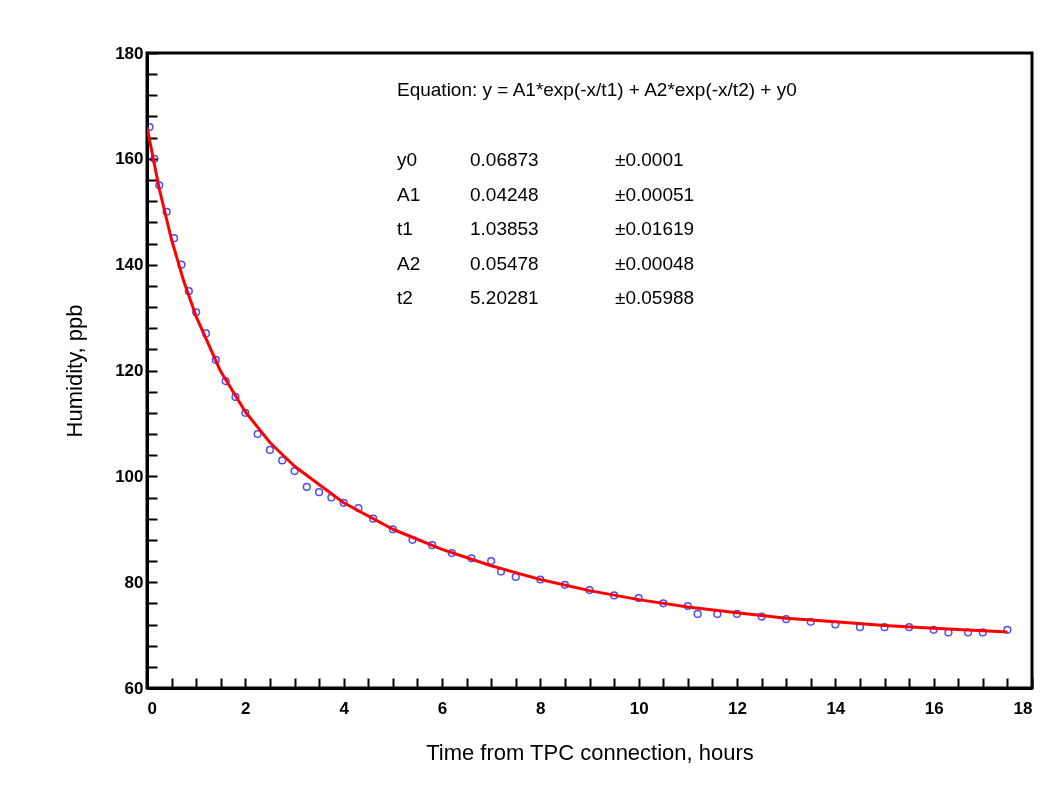  Describe the element at coordinates (75, 371) in the screenshot. I see `y-axis-title: Humidity, ppb` at that location.